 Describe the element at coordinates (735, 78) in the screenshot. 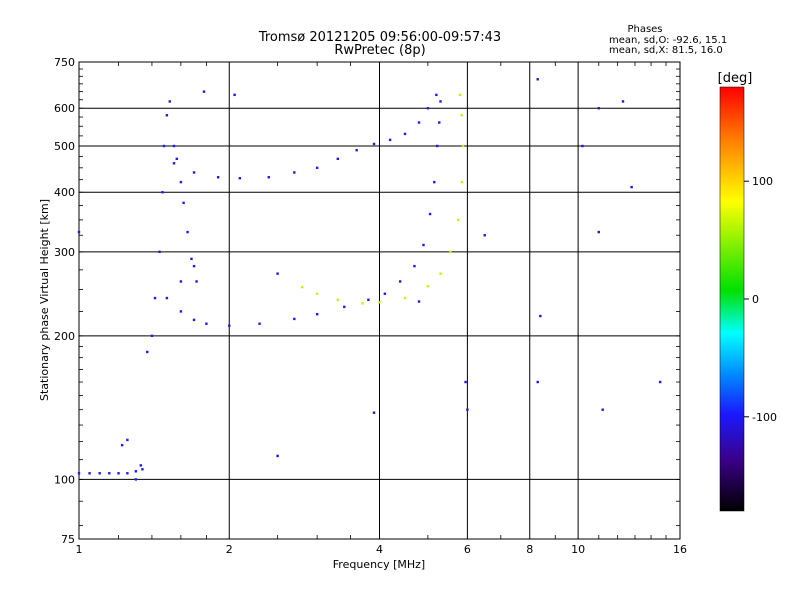

I see `colorbar-label: [deg]` at that location.